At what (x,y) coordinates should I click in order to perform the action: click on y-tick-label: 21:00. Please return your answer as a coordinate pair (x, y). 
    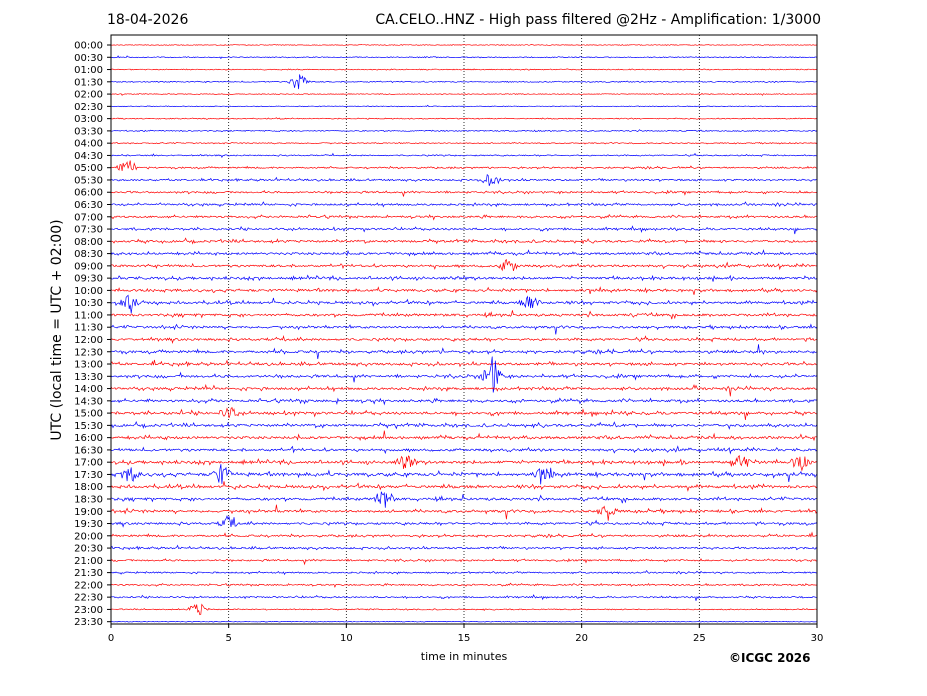
    Looking at the image, I should click on (88, 561).